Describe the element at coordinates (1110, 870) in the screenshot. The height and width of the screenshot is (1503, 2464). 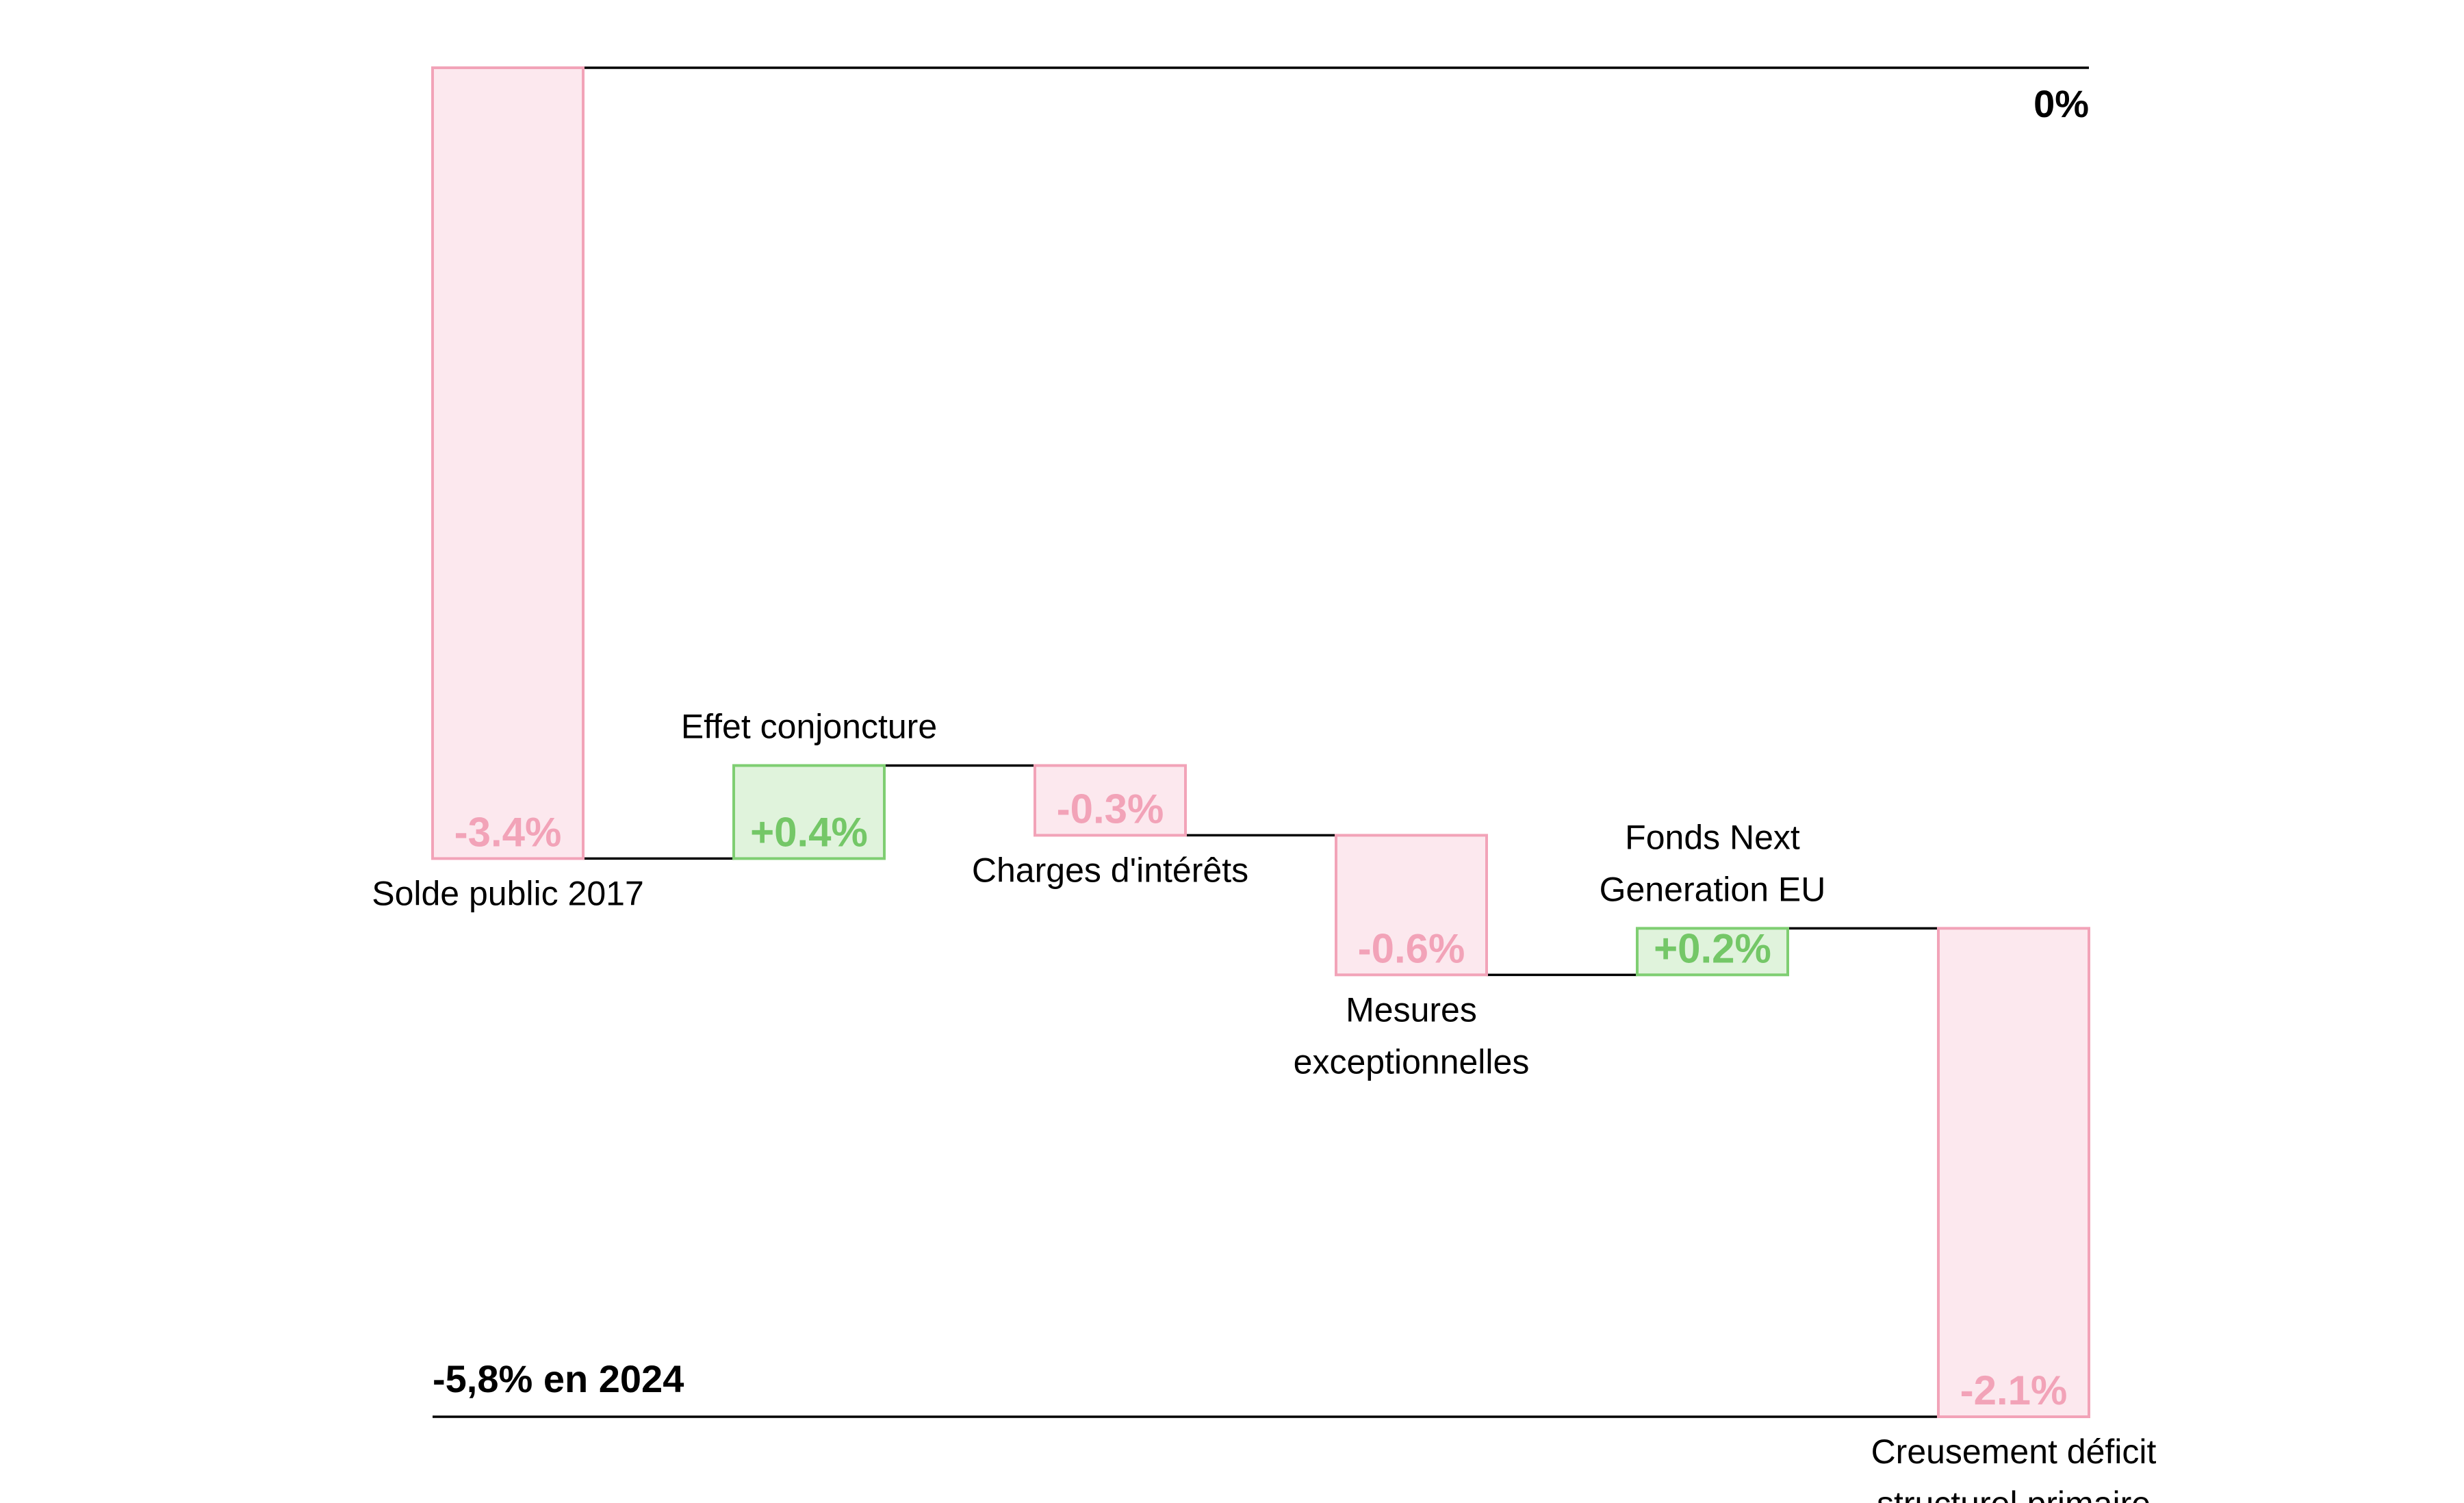
I see `bar-category-label: Charges d'intérêts` at that location.